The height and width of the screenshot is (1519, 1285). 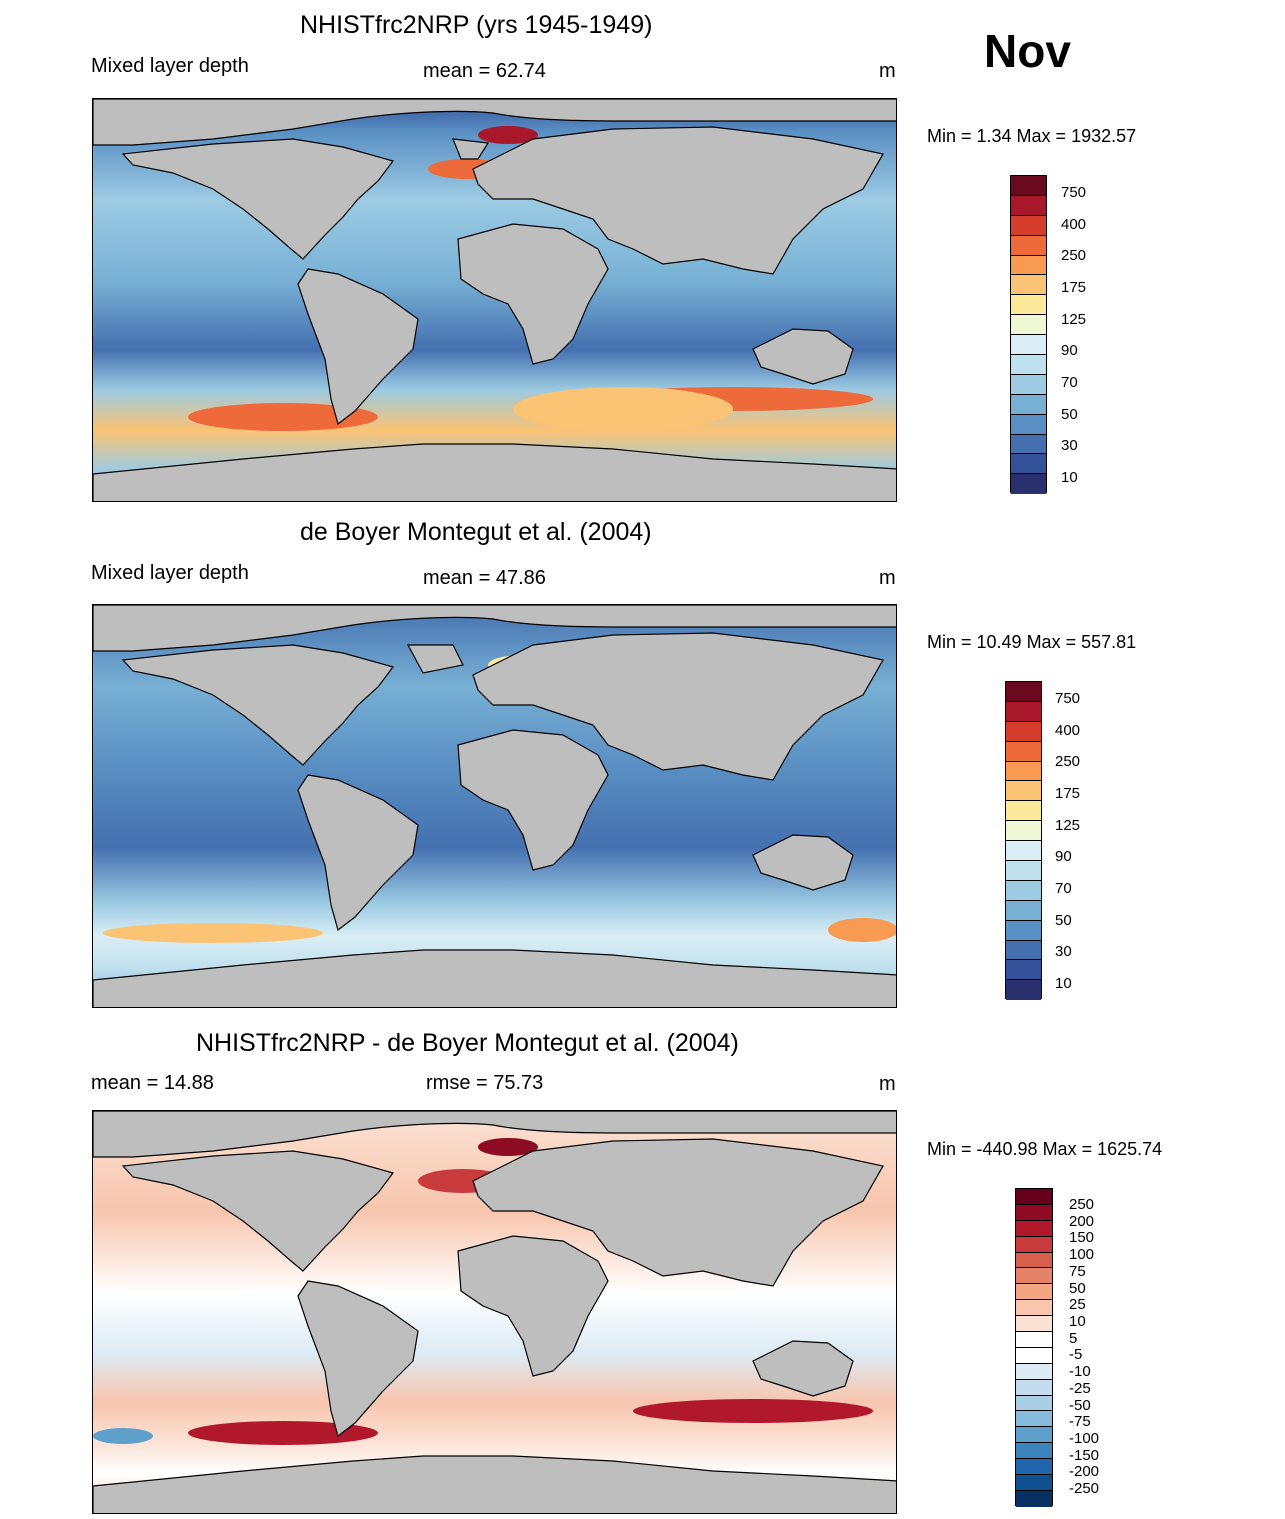 I want to click on panel2-cb-label: 400, so click(x=1068, y=730).